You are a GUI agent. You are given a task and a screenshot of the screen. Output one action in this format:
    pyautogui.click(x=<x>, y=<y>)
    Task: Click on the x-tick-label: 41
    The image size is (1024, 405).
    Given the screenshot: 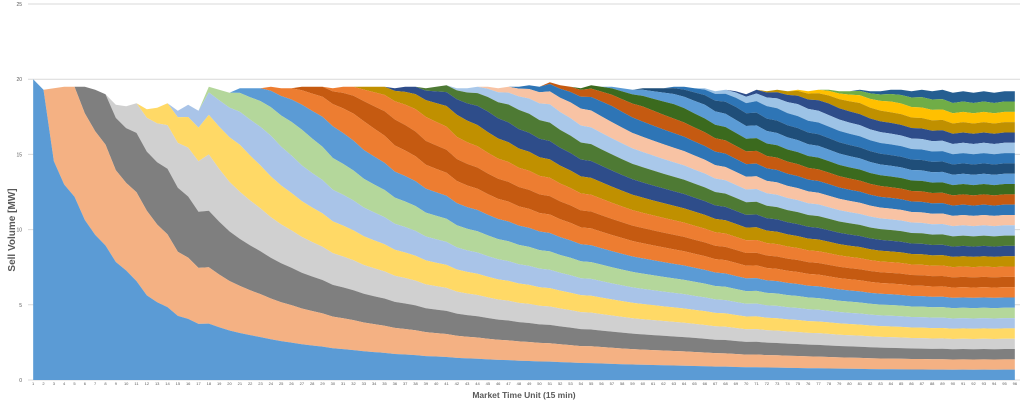 What is the action you would take?
    pyautogui.click(x=446, y=383)
    